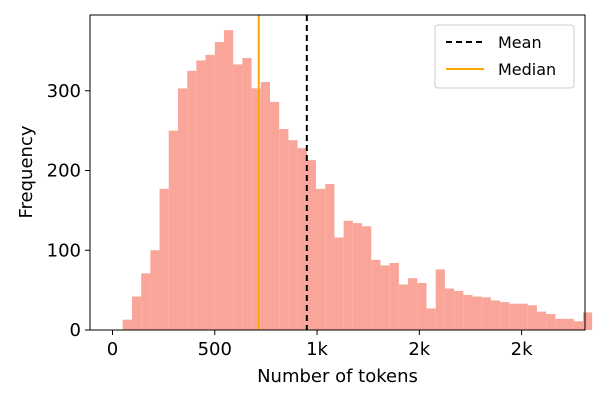 The image size is (600, 400). What do you see at coordinates (520, 42) in the screenshot?
I see `legend-mean-label: Mean` at bounding box center [520, 42].